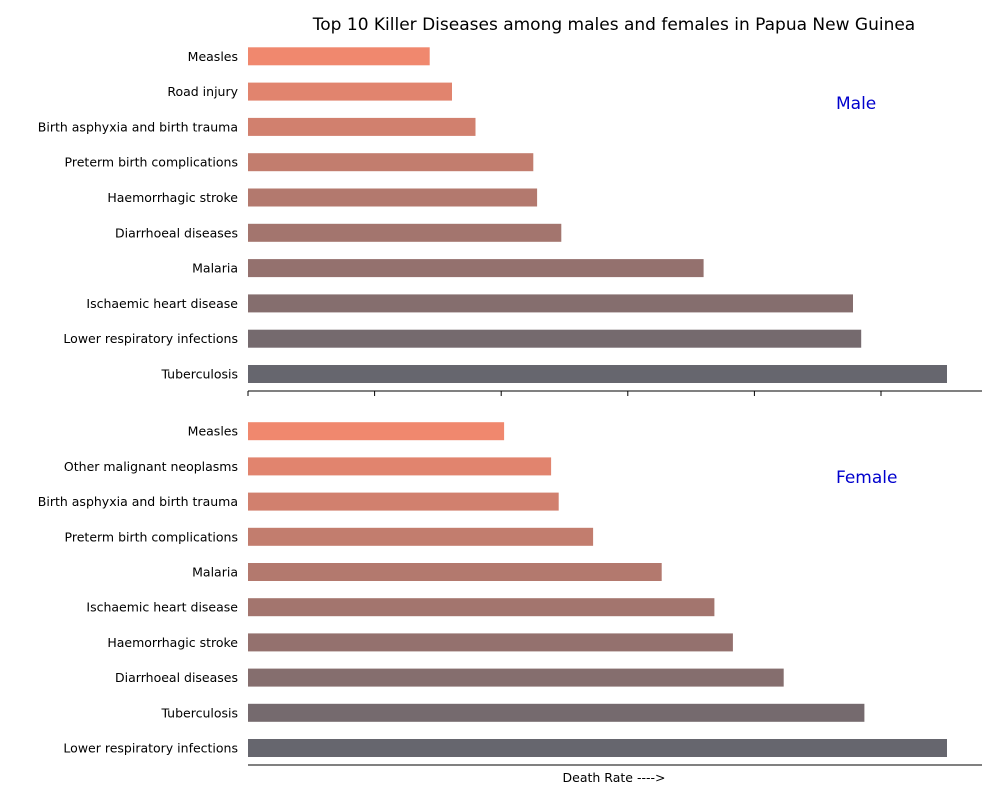  I want to click on male-category-label-5: Haemorrhagic stroke, so click(172, 197).